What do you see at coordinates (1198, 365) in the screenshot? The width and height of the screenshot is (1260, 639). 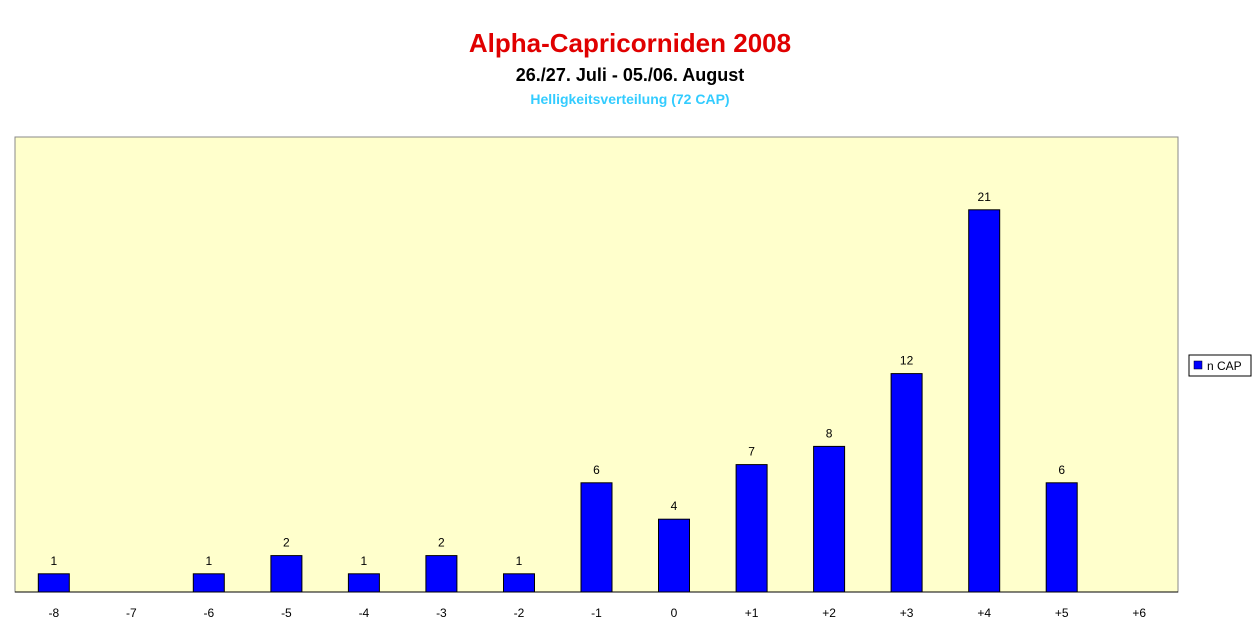 I see `legend-swatch` at bounding box center [1198, 365].